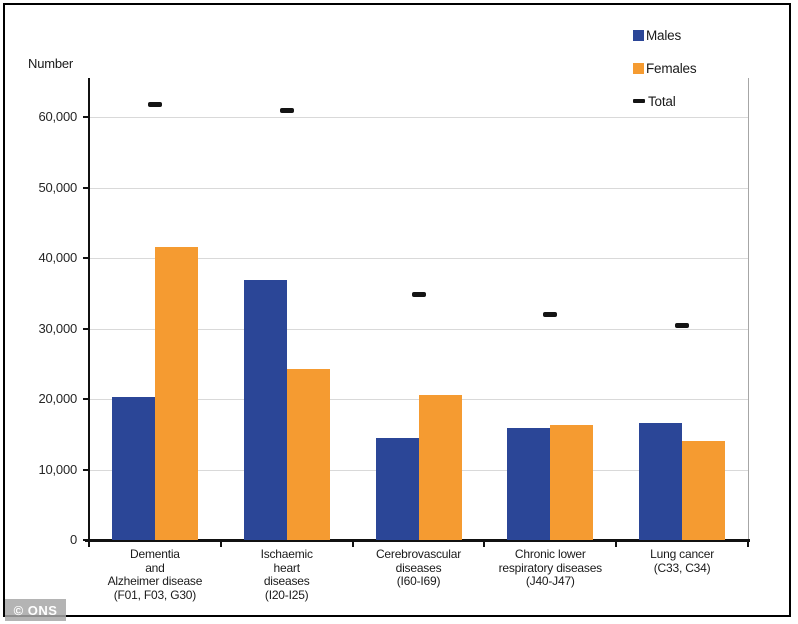 Image resolution: width=798 pixels, height=624 pixels. What do you see at coordinates (286, 594) in the screenshot?
I see `x-category-label-line: (I20-I25)` at bounding box center [286, 594].